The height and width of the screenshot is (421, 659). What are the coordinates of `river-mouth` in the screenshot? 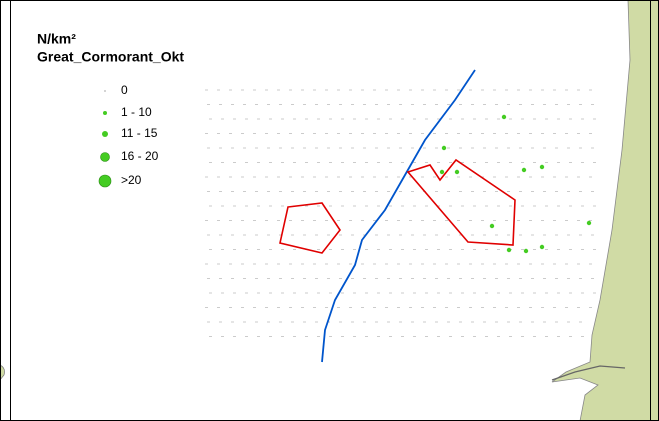 It's located at (588, 373).